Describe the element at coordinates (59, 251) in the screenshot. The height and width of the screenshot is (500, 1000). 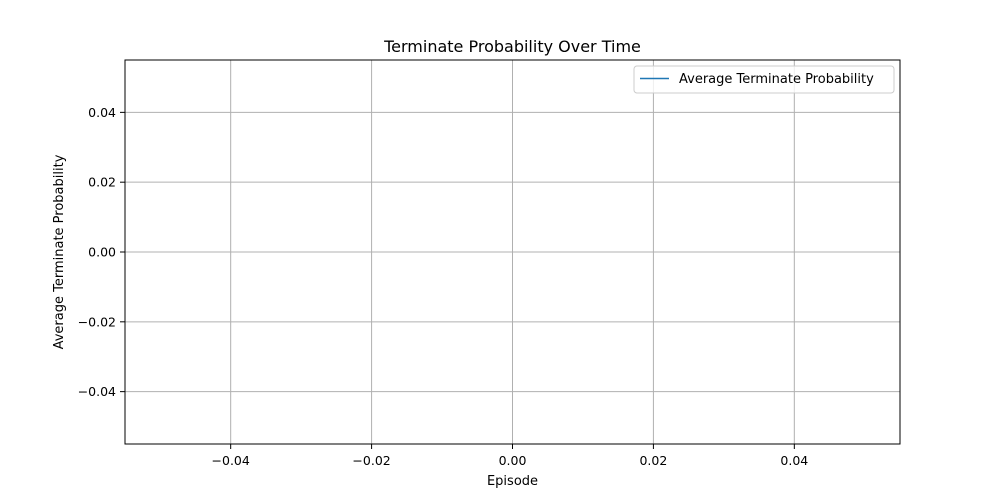
I see `y-axis-label: Average Terminate Probability` at that location.